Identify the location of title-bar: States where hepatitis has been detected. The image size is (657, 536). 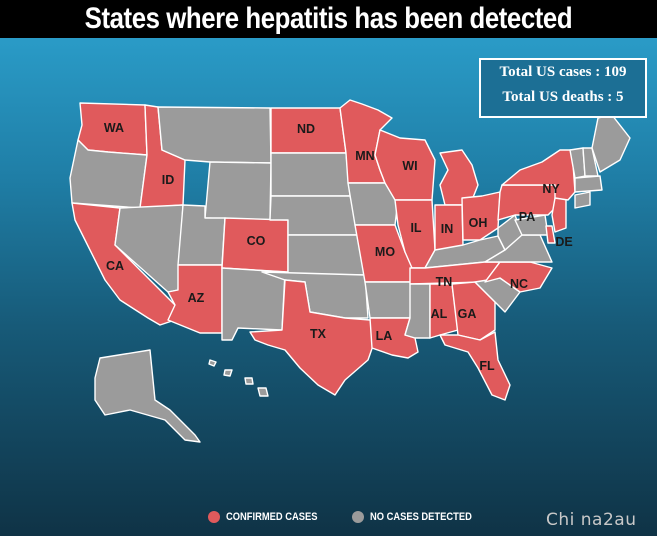
(328, 19).